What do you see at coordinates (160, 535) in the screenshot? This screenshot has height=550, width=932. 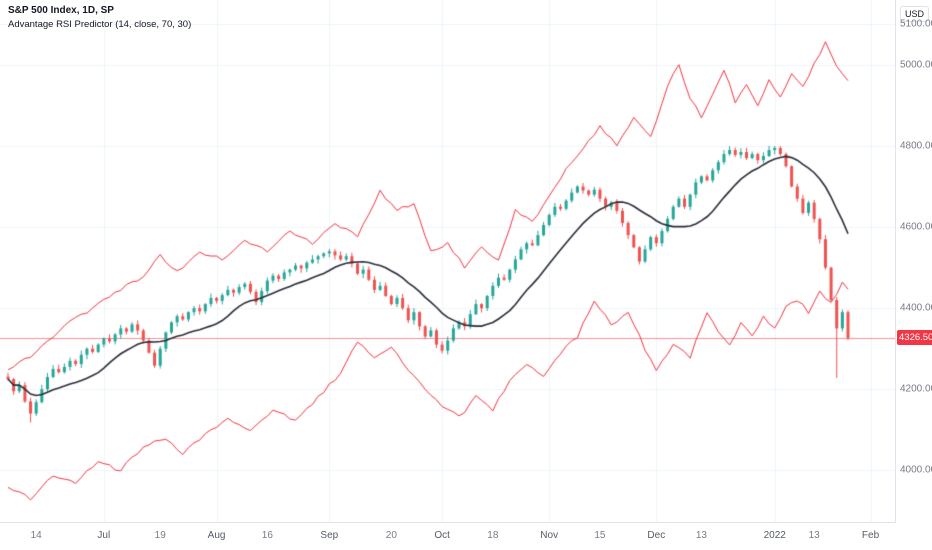 I see `time-tick-label: 19` at bounding box center [160, 535].